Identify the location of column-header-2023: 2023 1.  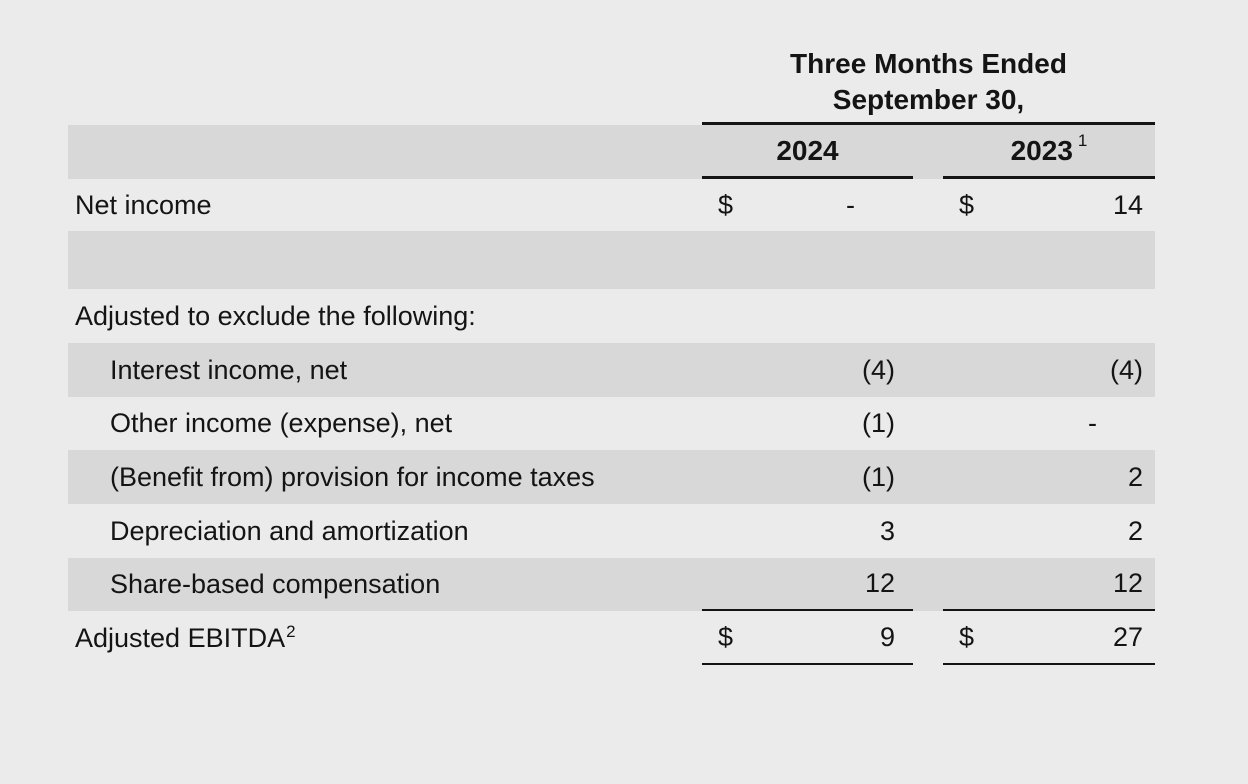
(1049, 152).